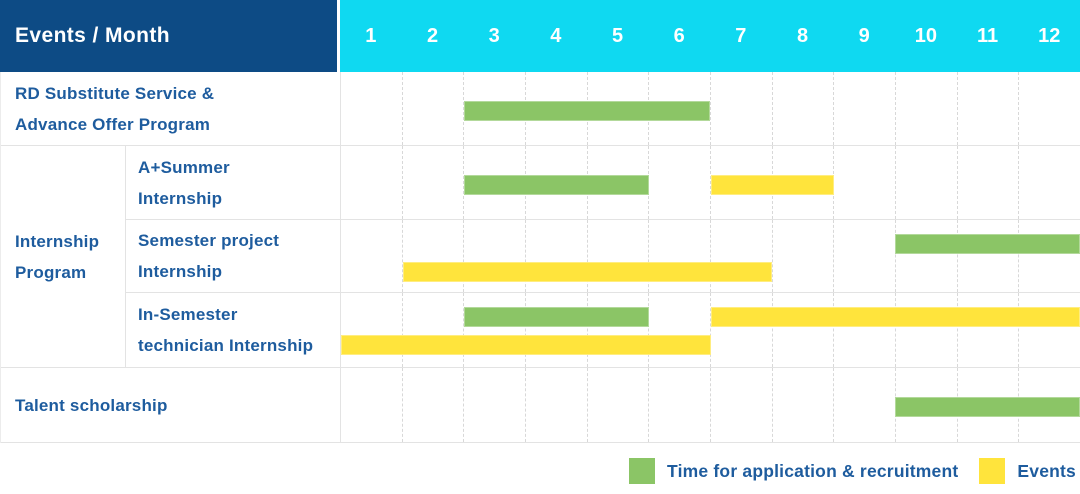  What do you see at coordinates (1049, 35) in the screenshot?
I see `month-header-12: 12` at bounding box center [1049, 35].